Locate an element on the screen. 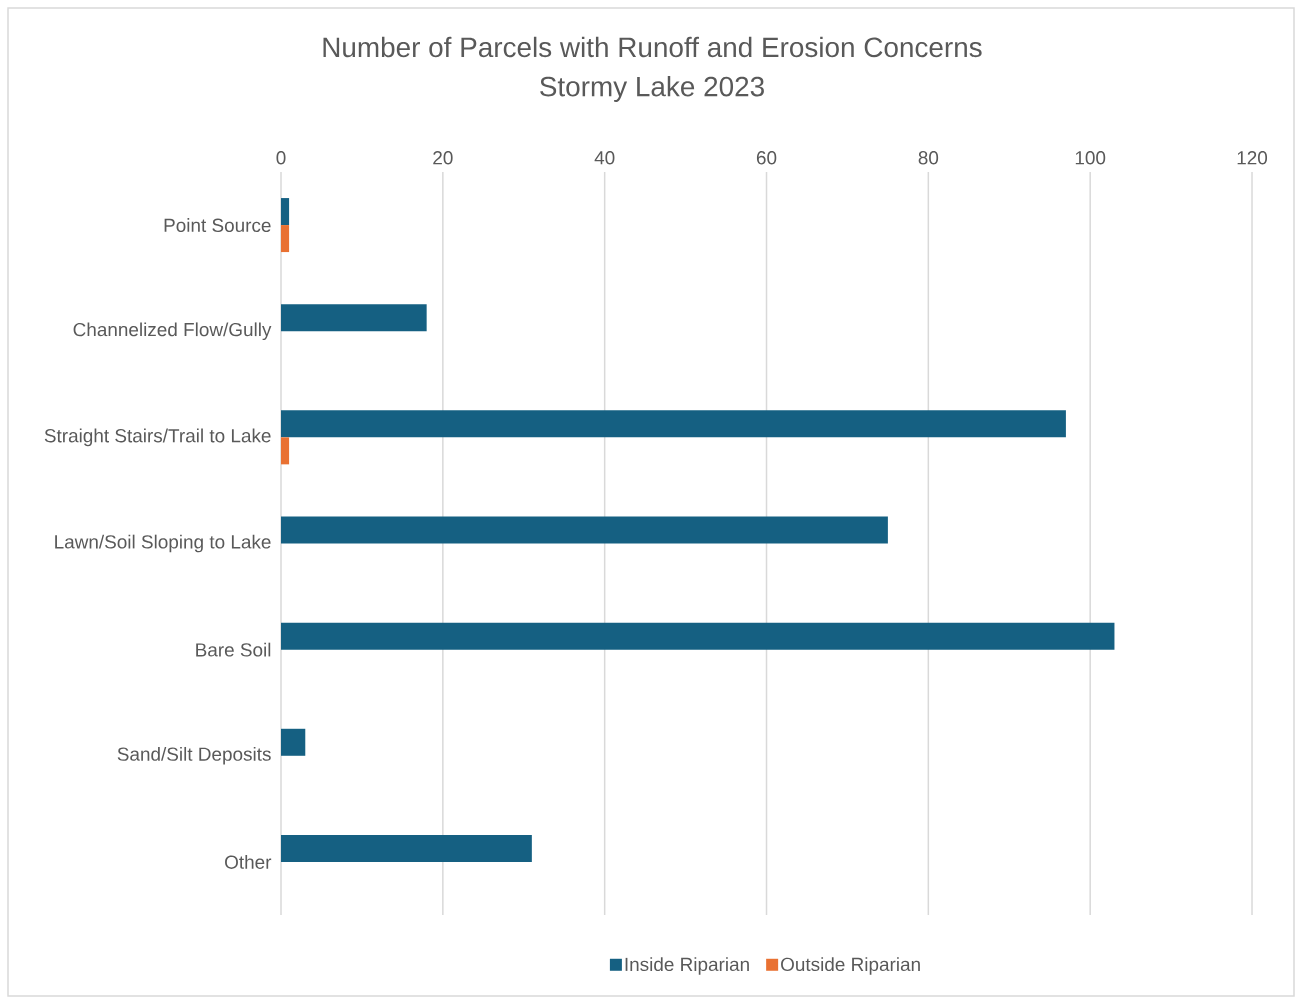 This screenshot has height=998, width=1297. x-tick-label: 40 is located at coordinates (604, 158).